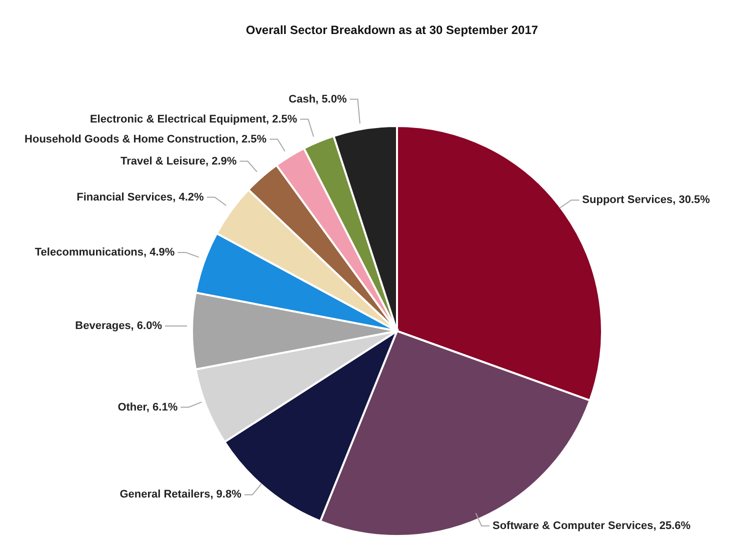  What do you see at coordinates (148, 407) in the screenshot?
I see `slice-label: Other, 6.1%` at bounding box center [148, 407].